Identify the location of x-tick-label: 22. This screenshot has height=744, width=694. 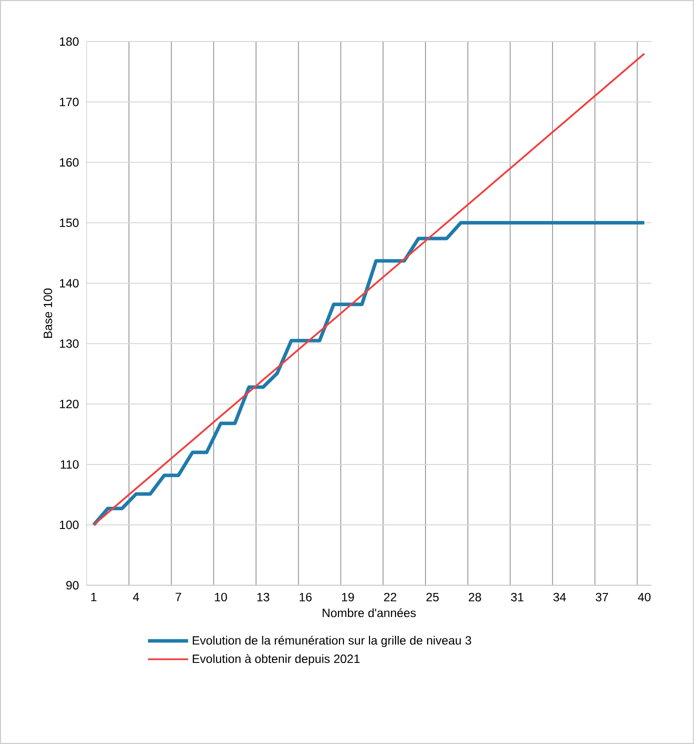
(390, 597).